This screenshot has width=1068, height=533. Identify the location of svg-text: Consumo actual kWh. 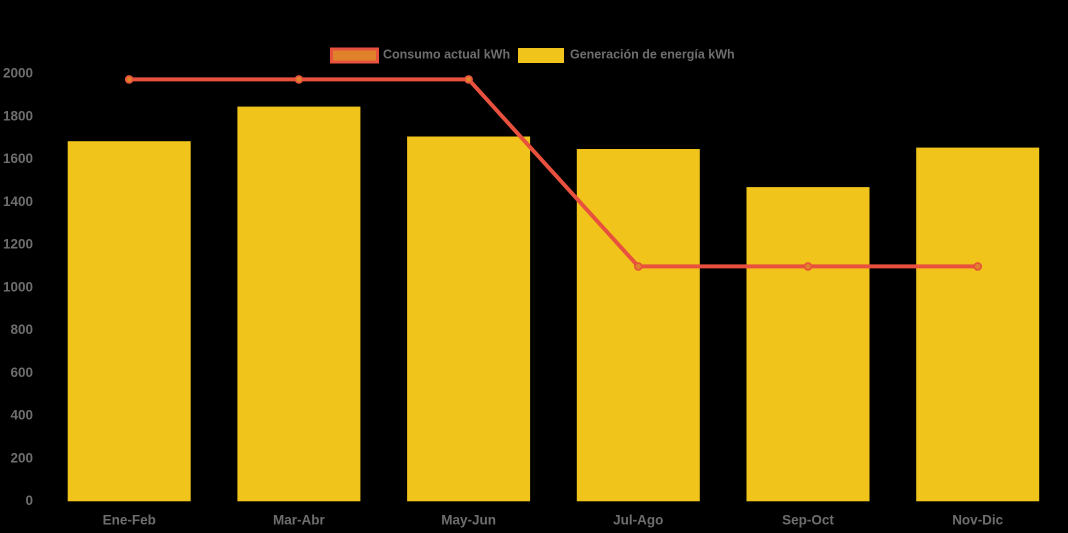
(446, 55).